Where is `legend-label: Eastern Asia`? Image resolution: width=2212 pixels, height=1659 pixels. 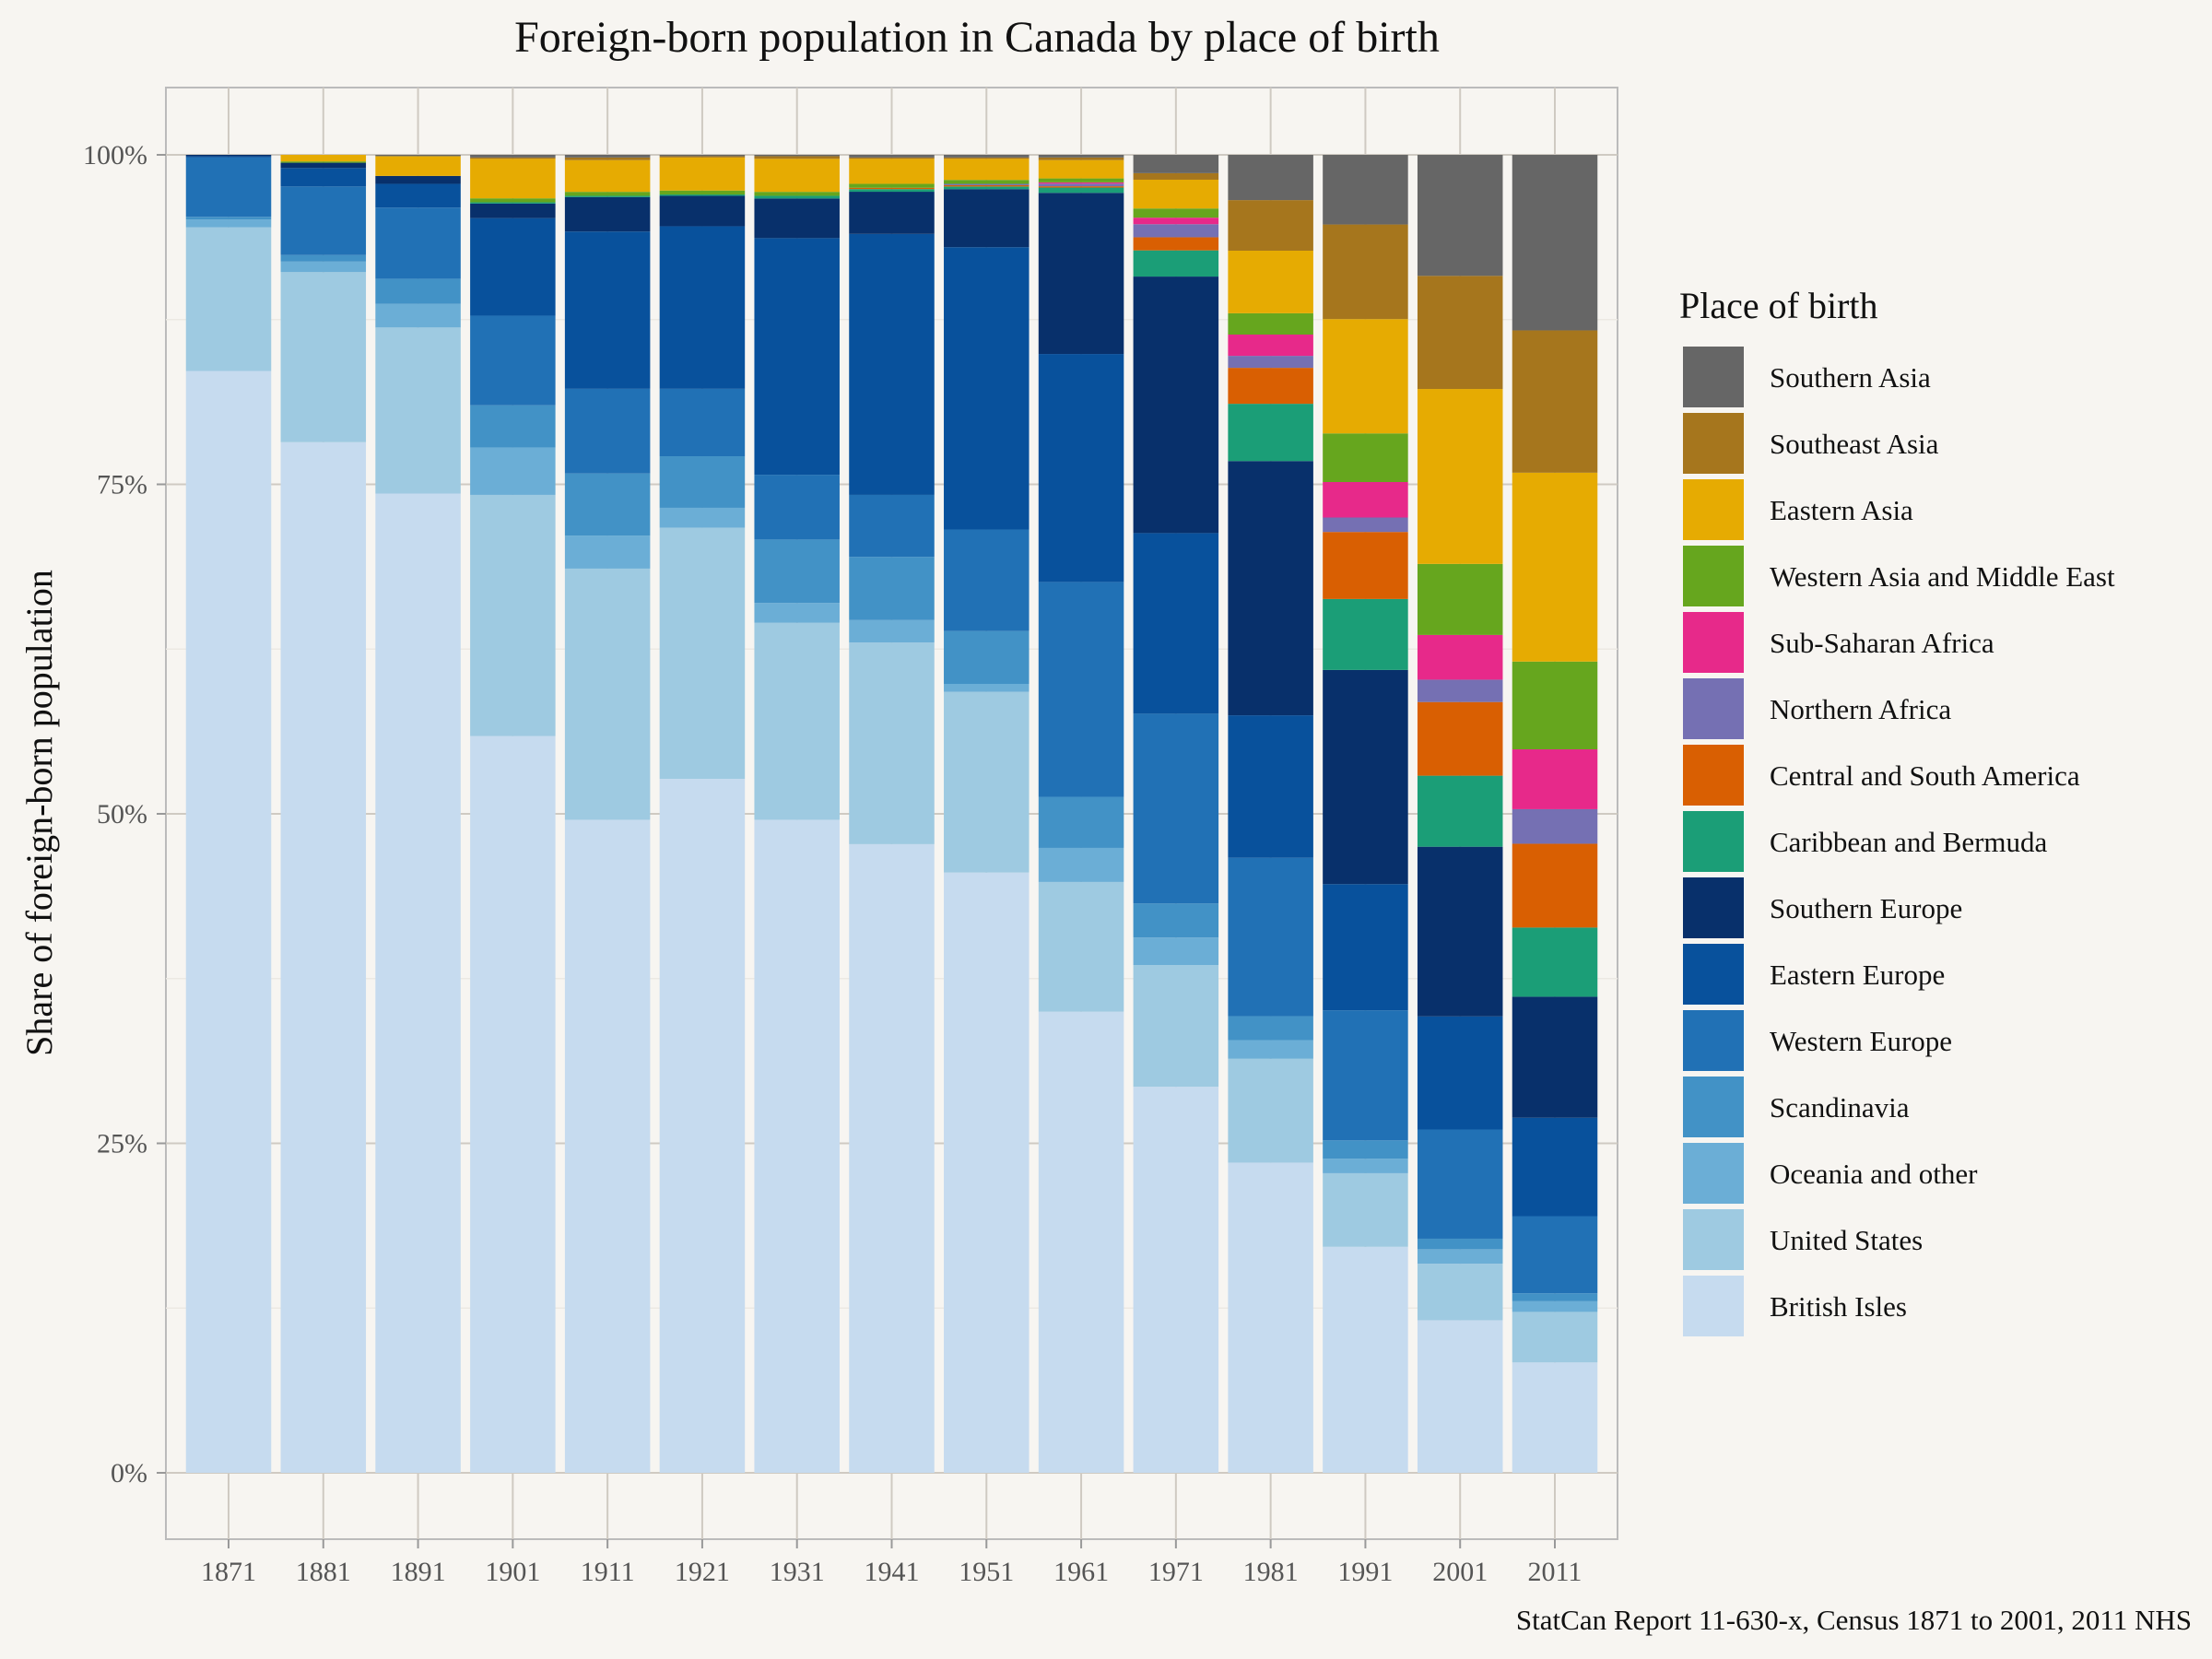 legend-label: Eastern Asia is located at coordinates (1841, 510).